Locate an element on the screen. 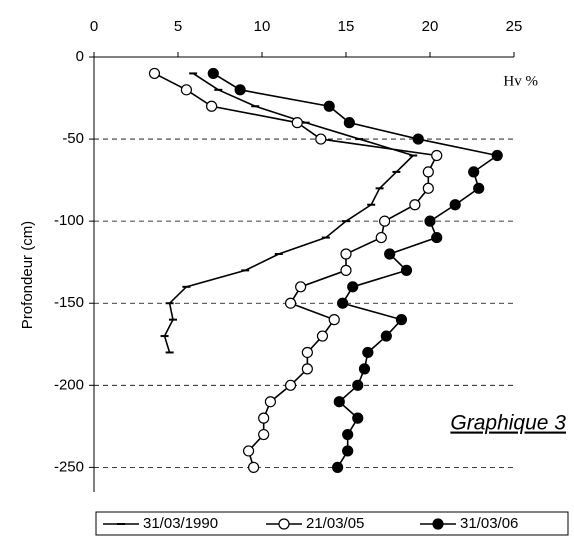 Image resolution: width=574 pixels, height=541 pixels. y-axis-label: Profondeur (cm) is located at coordinates (27, 275).